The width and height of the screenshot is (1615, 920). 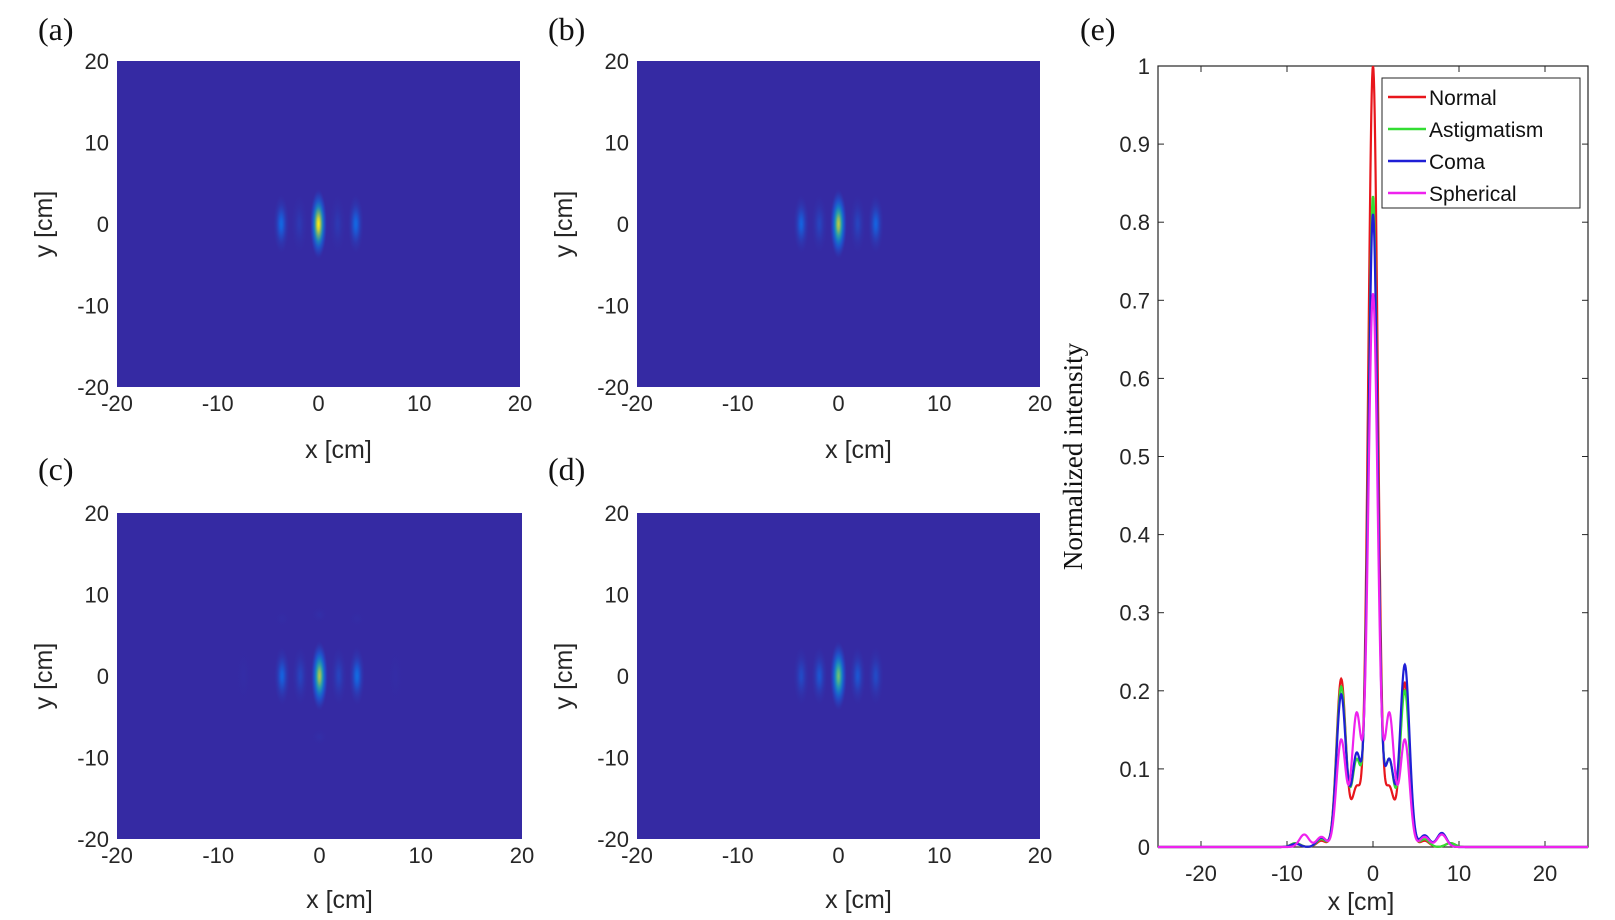 What do you see at coordinates (1134, 769) in the screenshot?
I see `y-tick-label: 0.1` at bounding box center [1134, 769].